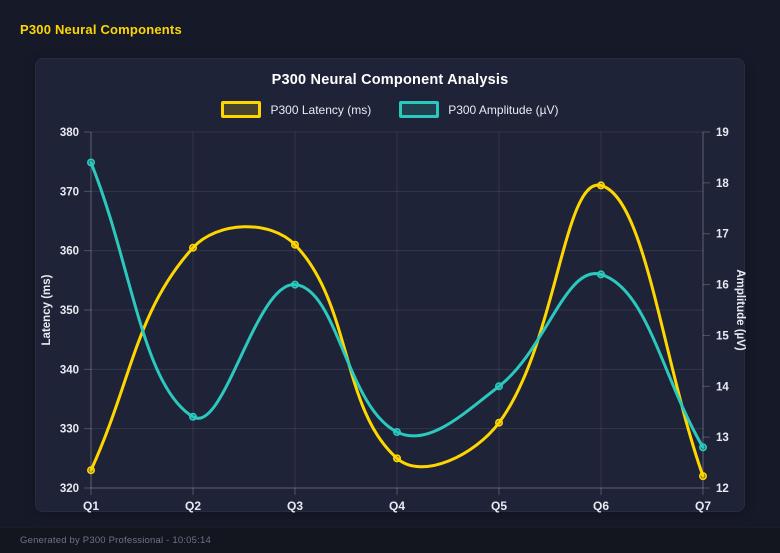 This screenshot has height=553, width=780. I want to click on svg-text: 15, so click(722, 336).